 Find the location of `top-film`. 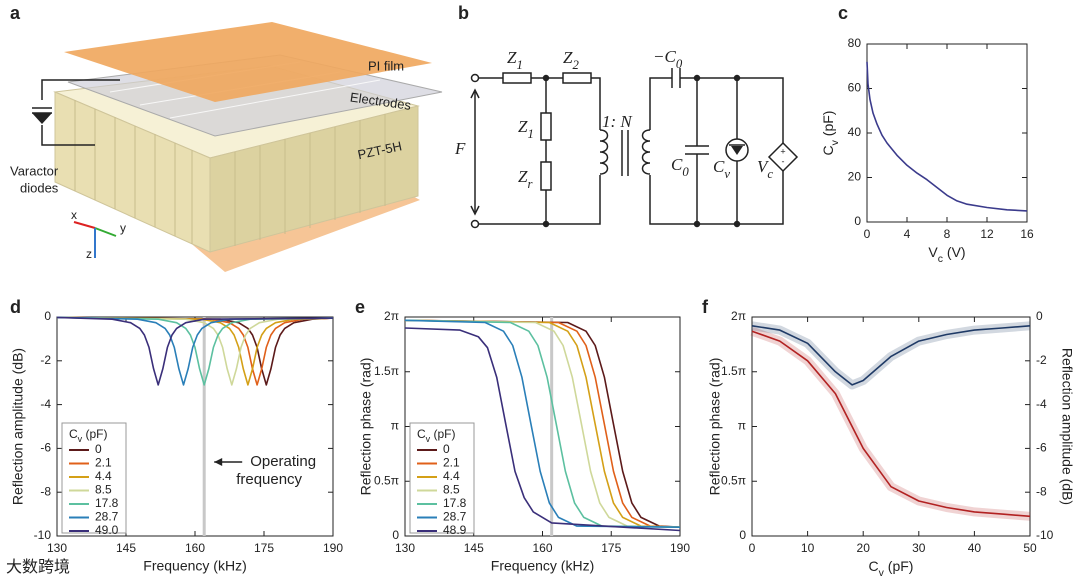

top-film is located at coordinates (248, 62).